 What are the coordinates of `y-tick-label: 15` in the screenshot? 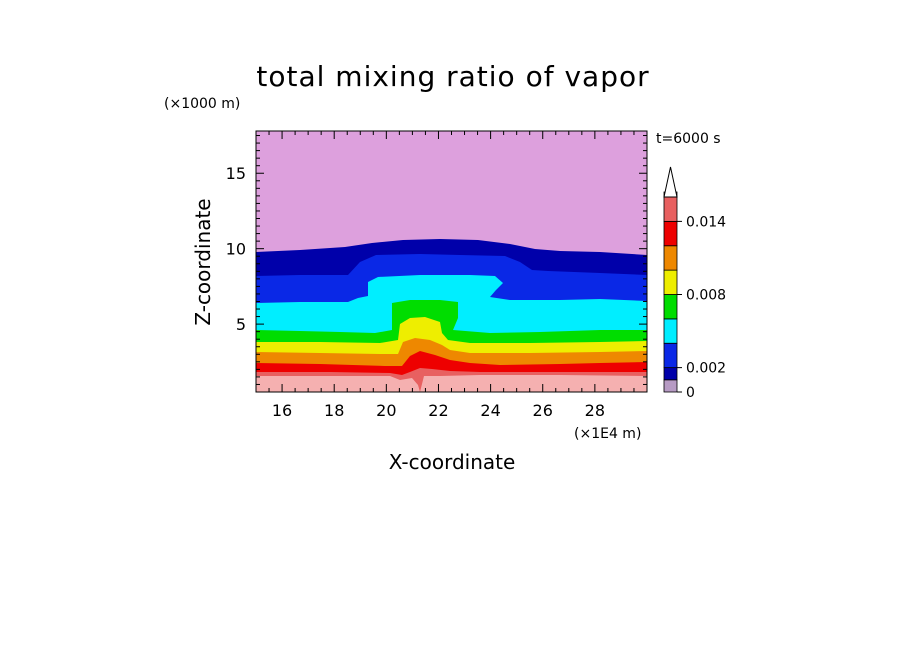 It's located at (236, 173).